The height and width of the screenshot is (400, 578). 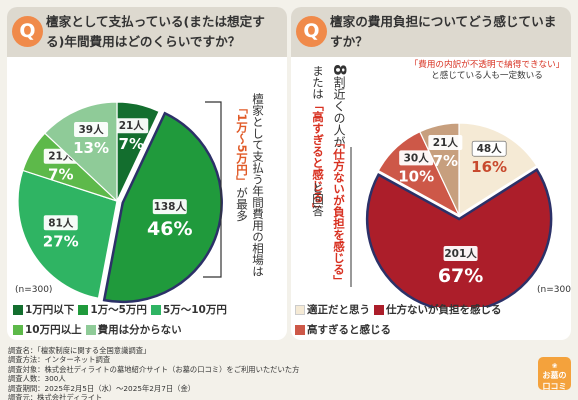 I want to click on right-callout-line1: 「費用の内訳が不透明で納得できない」, so click(x=487, y=65).